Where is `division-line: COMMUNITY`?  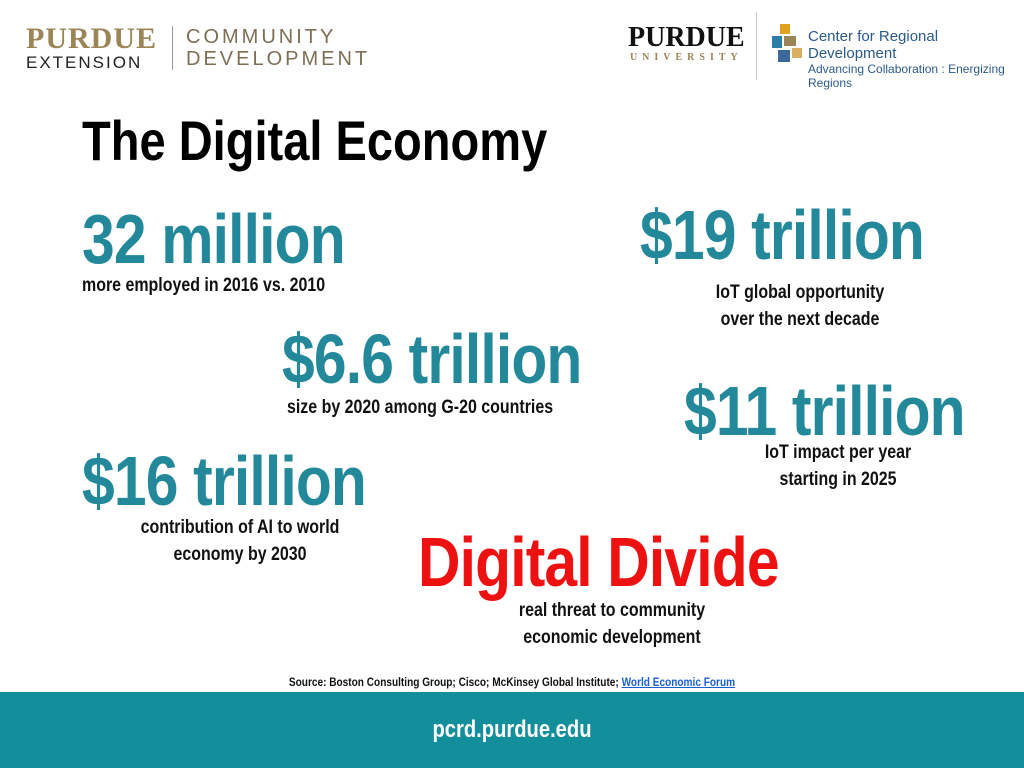 division-line: COMMUNITY is located at coordinates (261, 37).